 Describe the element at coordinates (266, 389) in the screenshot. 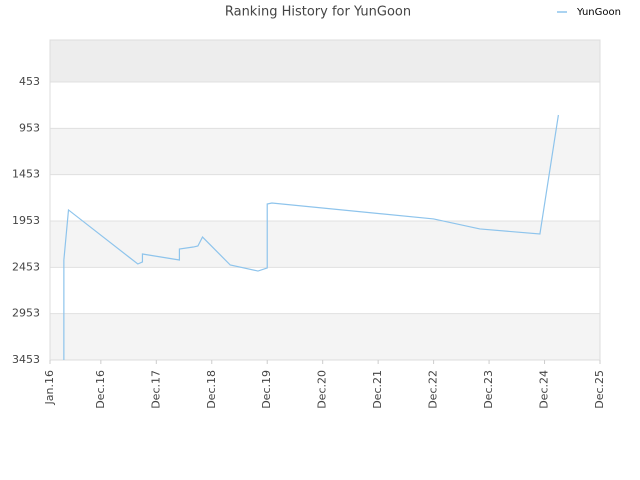

I see `x-tick-label: Dec.19` at that location.